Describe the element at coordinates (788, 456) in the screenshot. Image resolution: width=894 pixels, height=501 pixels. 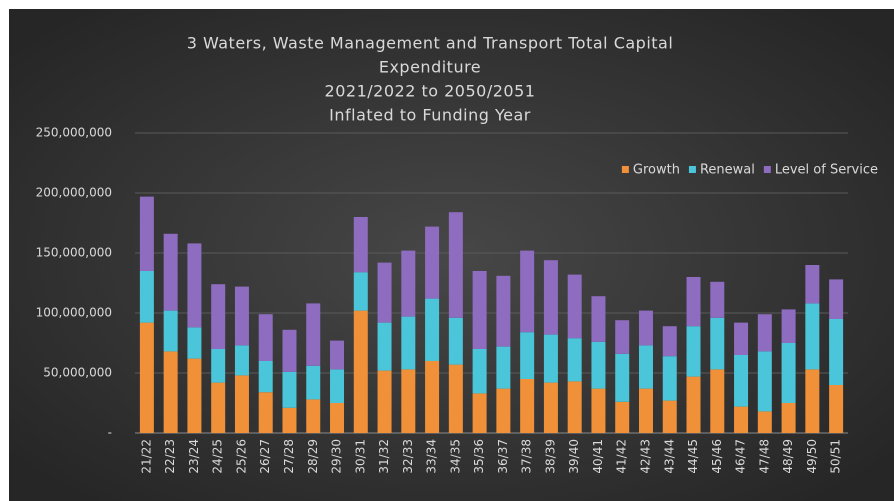
I see `x-tick-label: 48/49` at that location.